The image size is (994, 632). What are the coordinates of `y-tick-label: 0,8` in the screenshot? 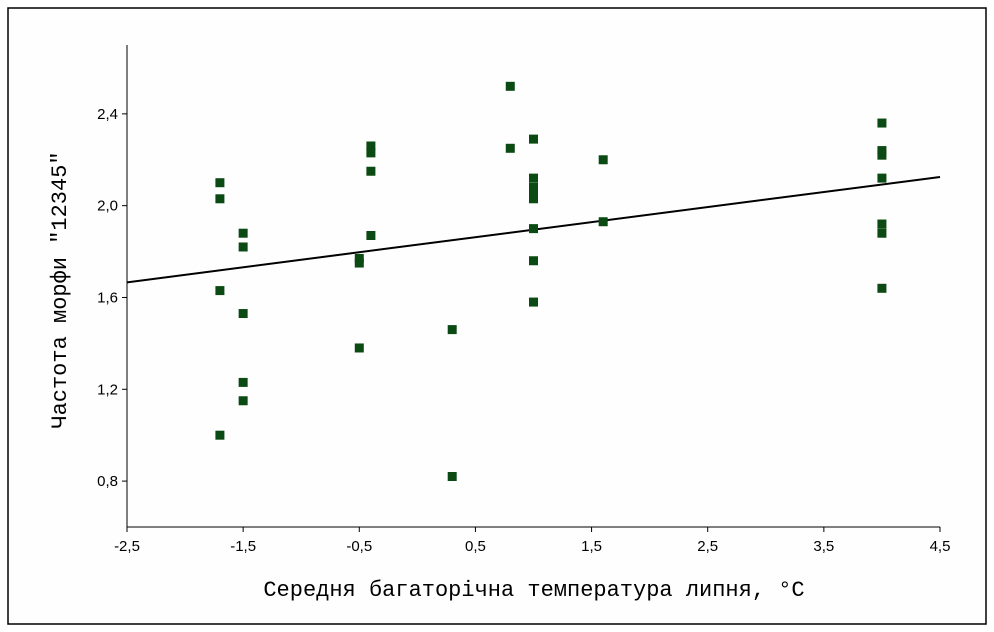 It's located at (107, 481).